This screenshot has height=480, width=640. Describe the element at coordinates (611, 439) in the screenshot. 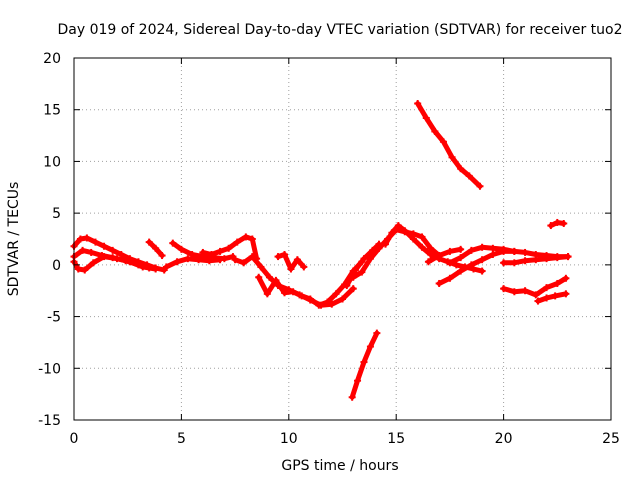

I see `x-tick-label: 25` at that location.